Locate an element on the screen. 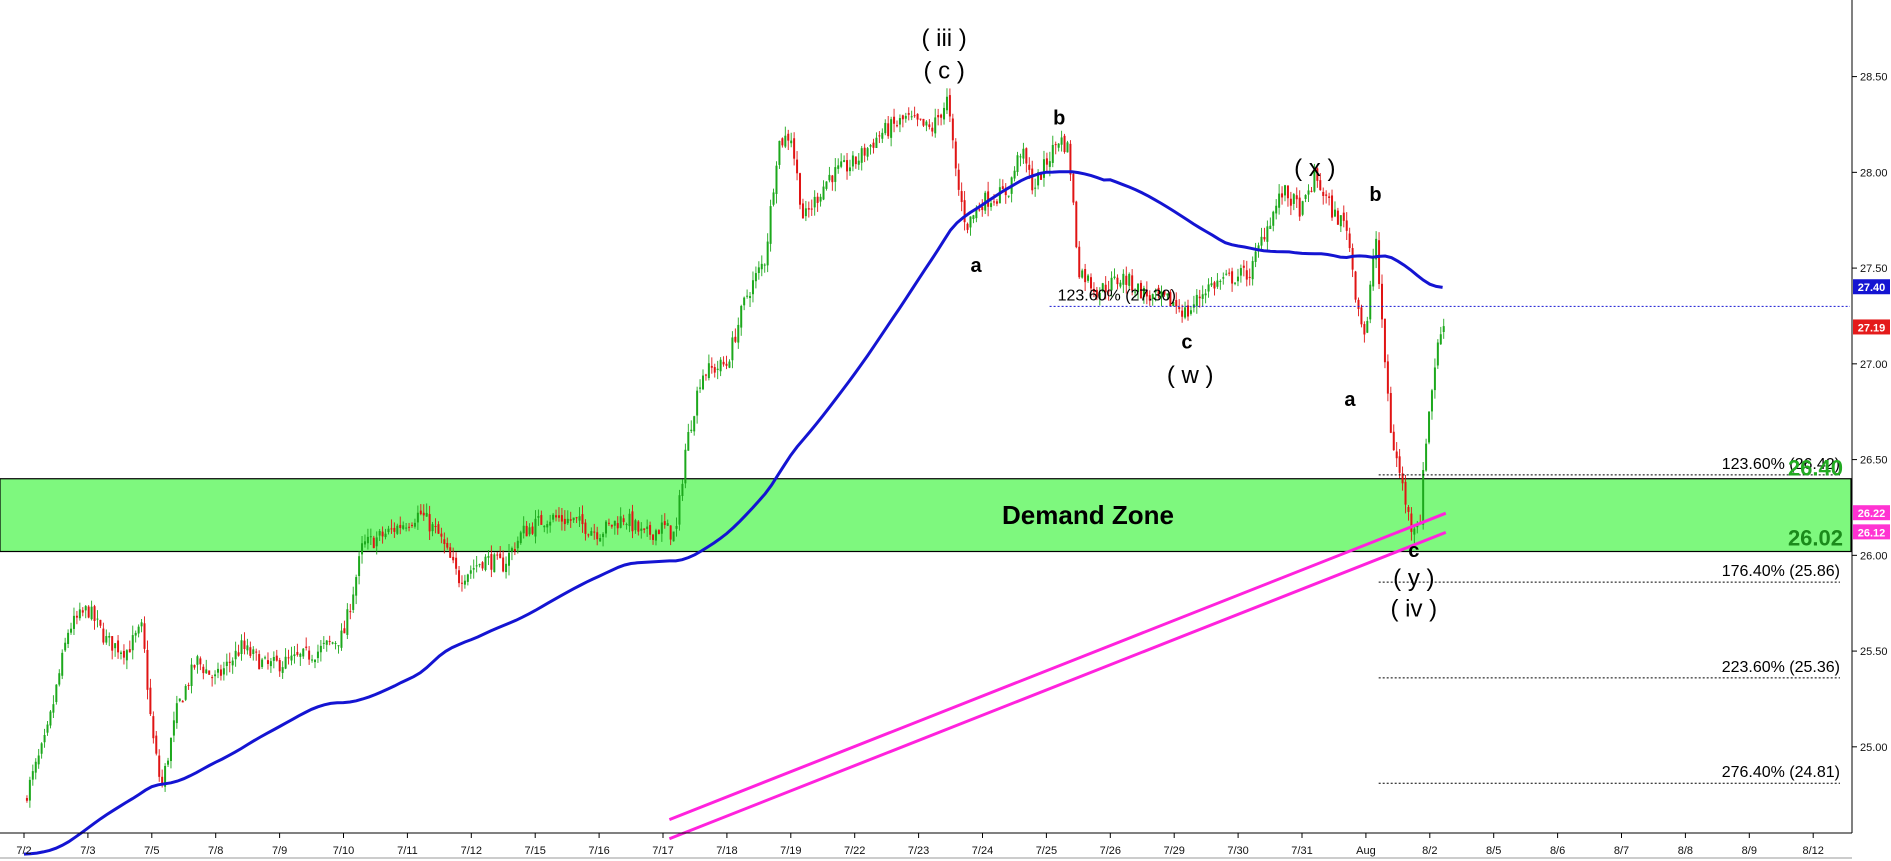 The width and height of the screenshot is (1891, 861). demand-zone-band is located at coordinates (926, 515).